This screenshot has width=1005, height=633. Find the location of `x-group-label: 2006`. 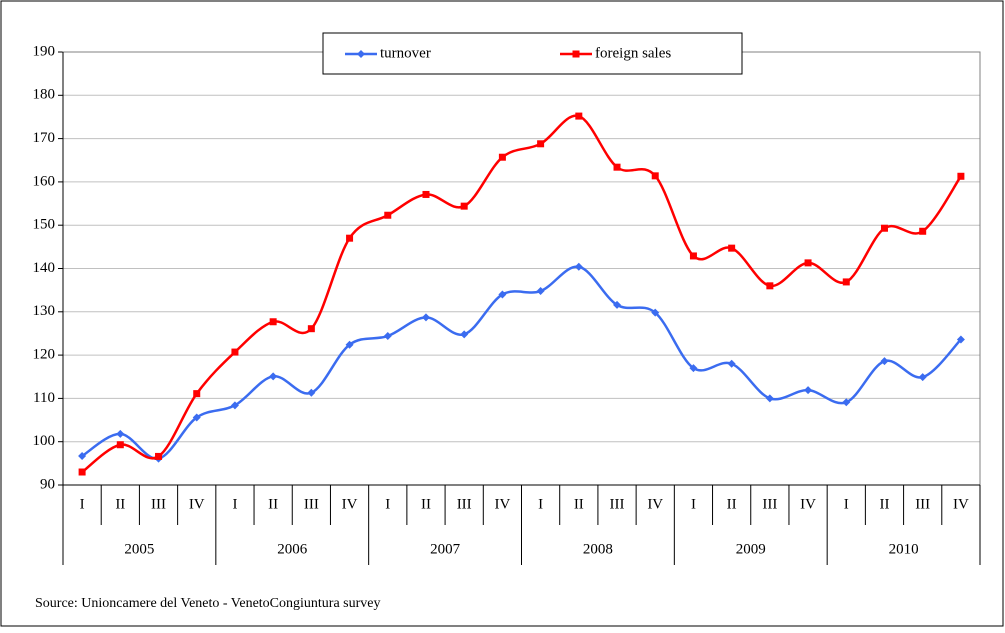

x-group-label: 2006 is located at coordinates (292, 549).